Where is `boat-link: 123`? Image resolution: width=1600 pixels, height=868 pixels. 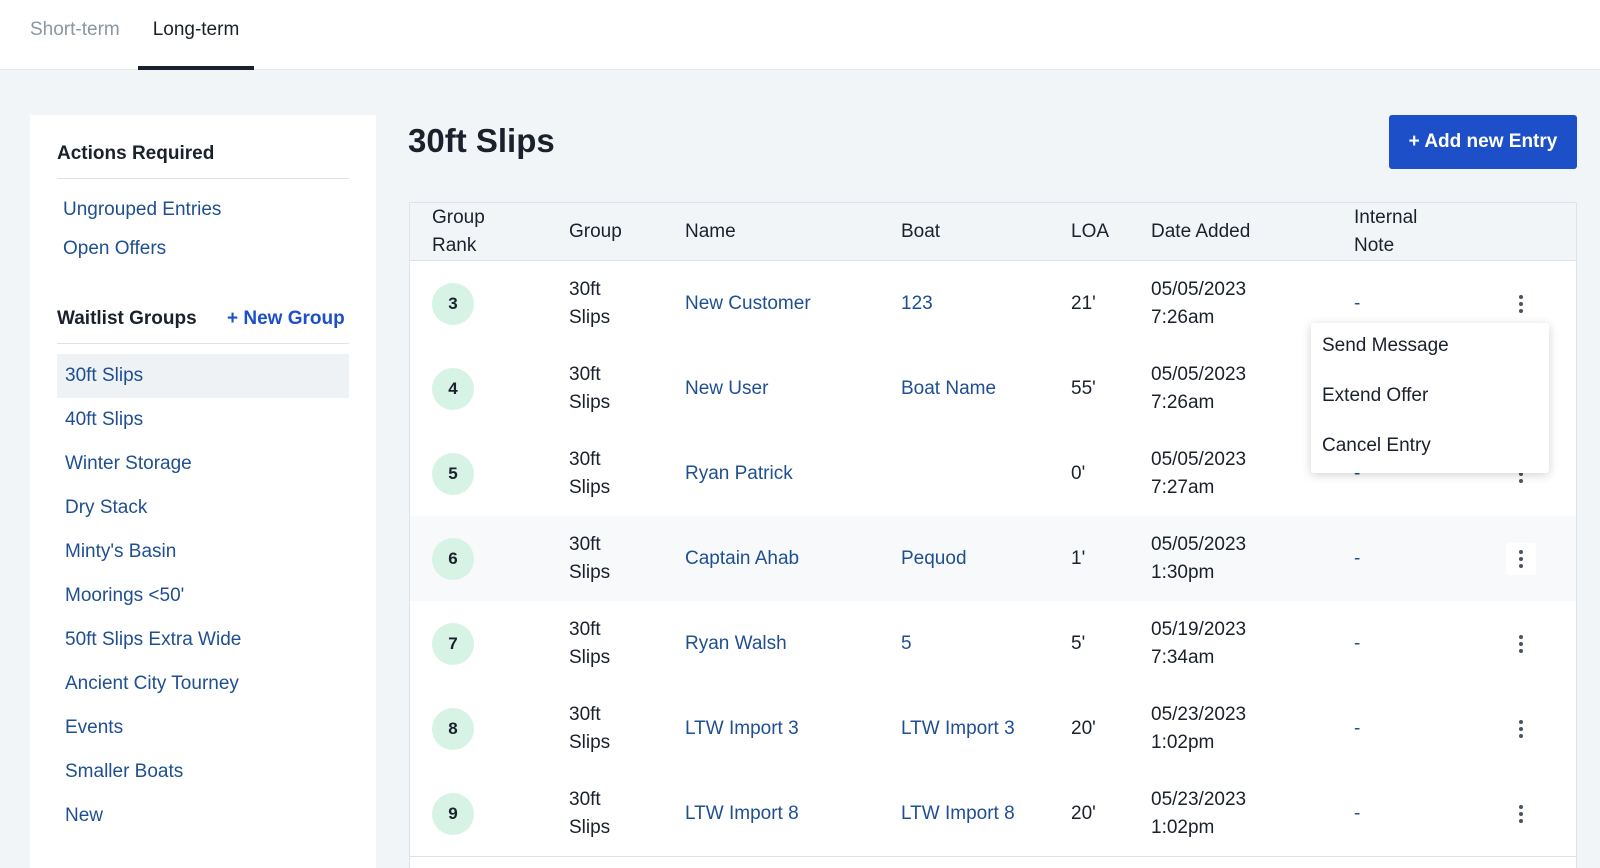
boat-link: 123 is located at coordinates (917, 303).